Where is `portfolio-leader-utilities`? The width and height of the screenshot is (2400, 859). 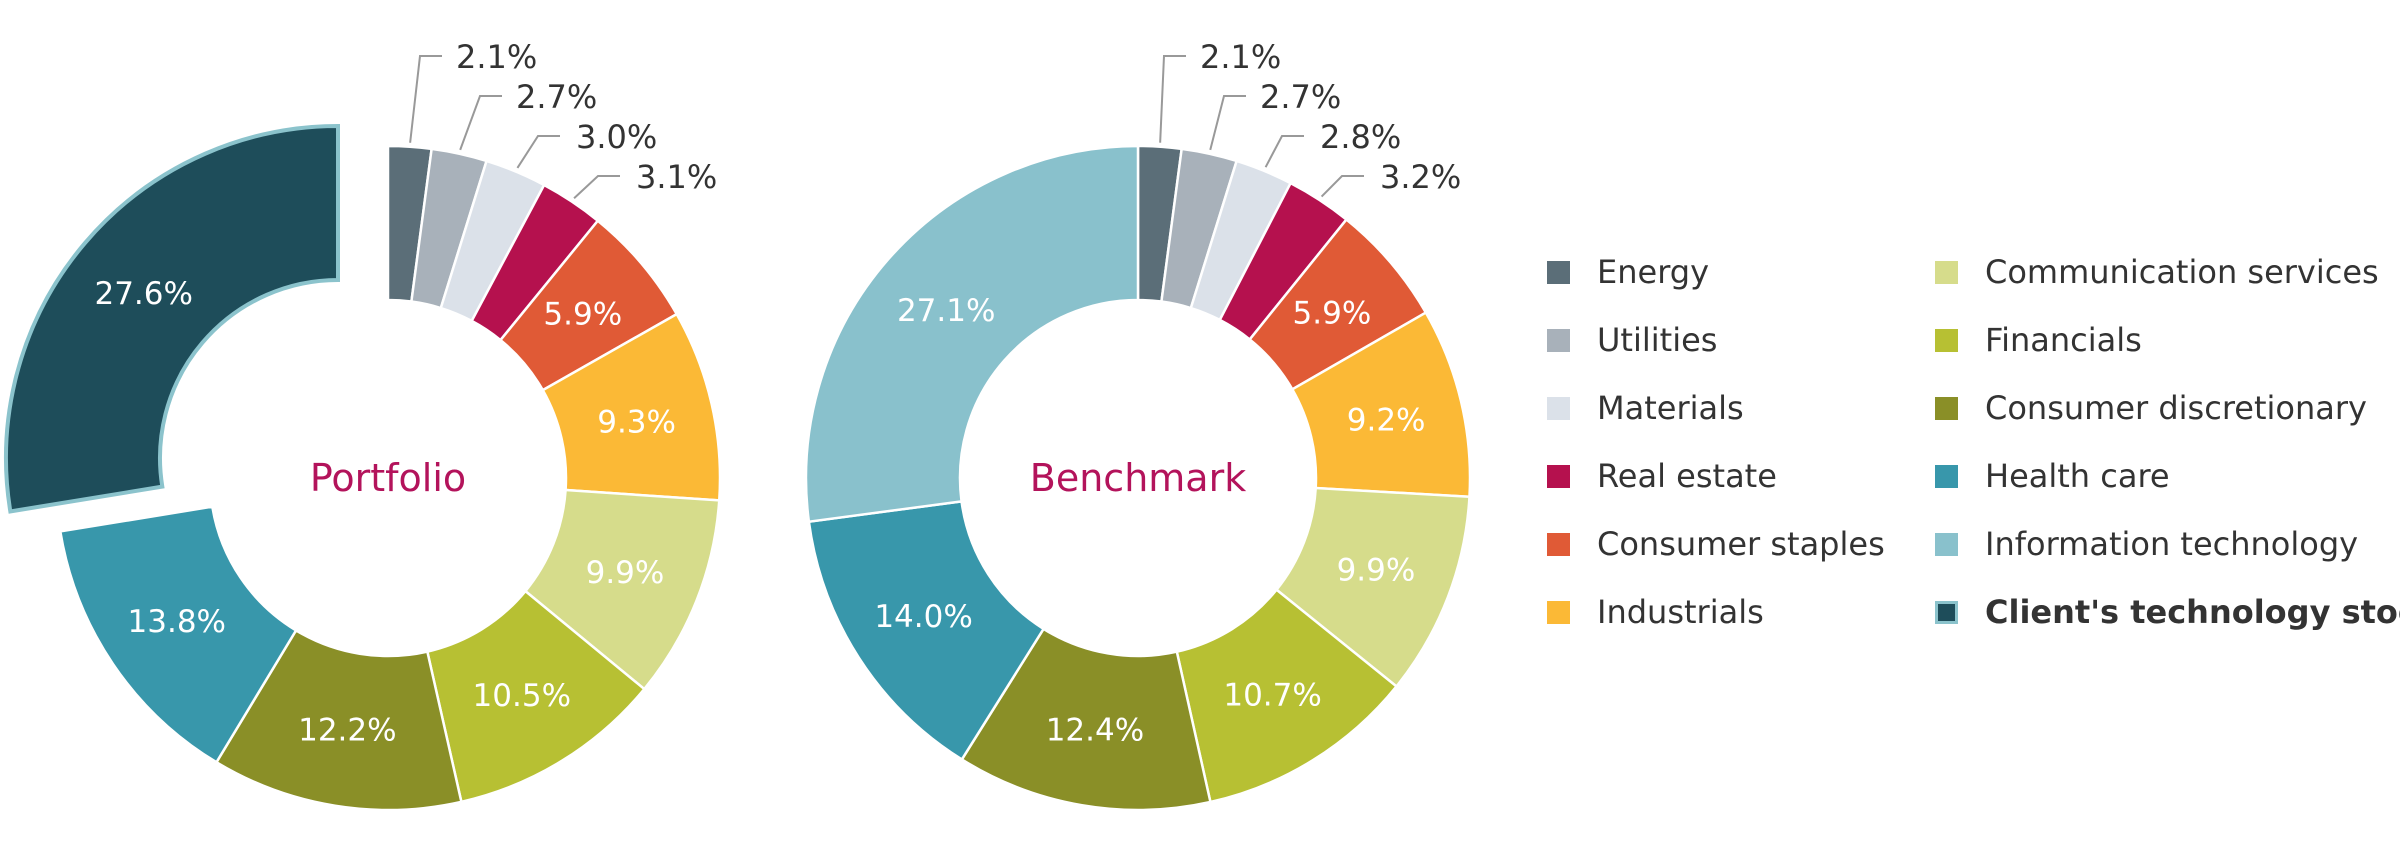
portfolio-leader-utilities is located at coordinates (480, 123).